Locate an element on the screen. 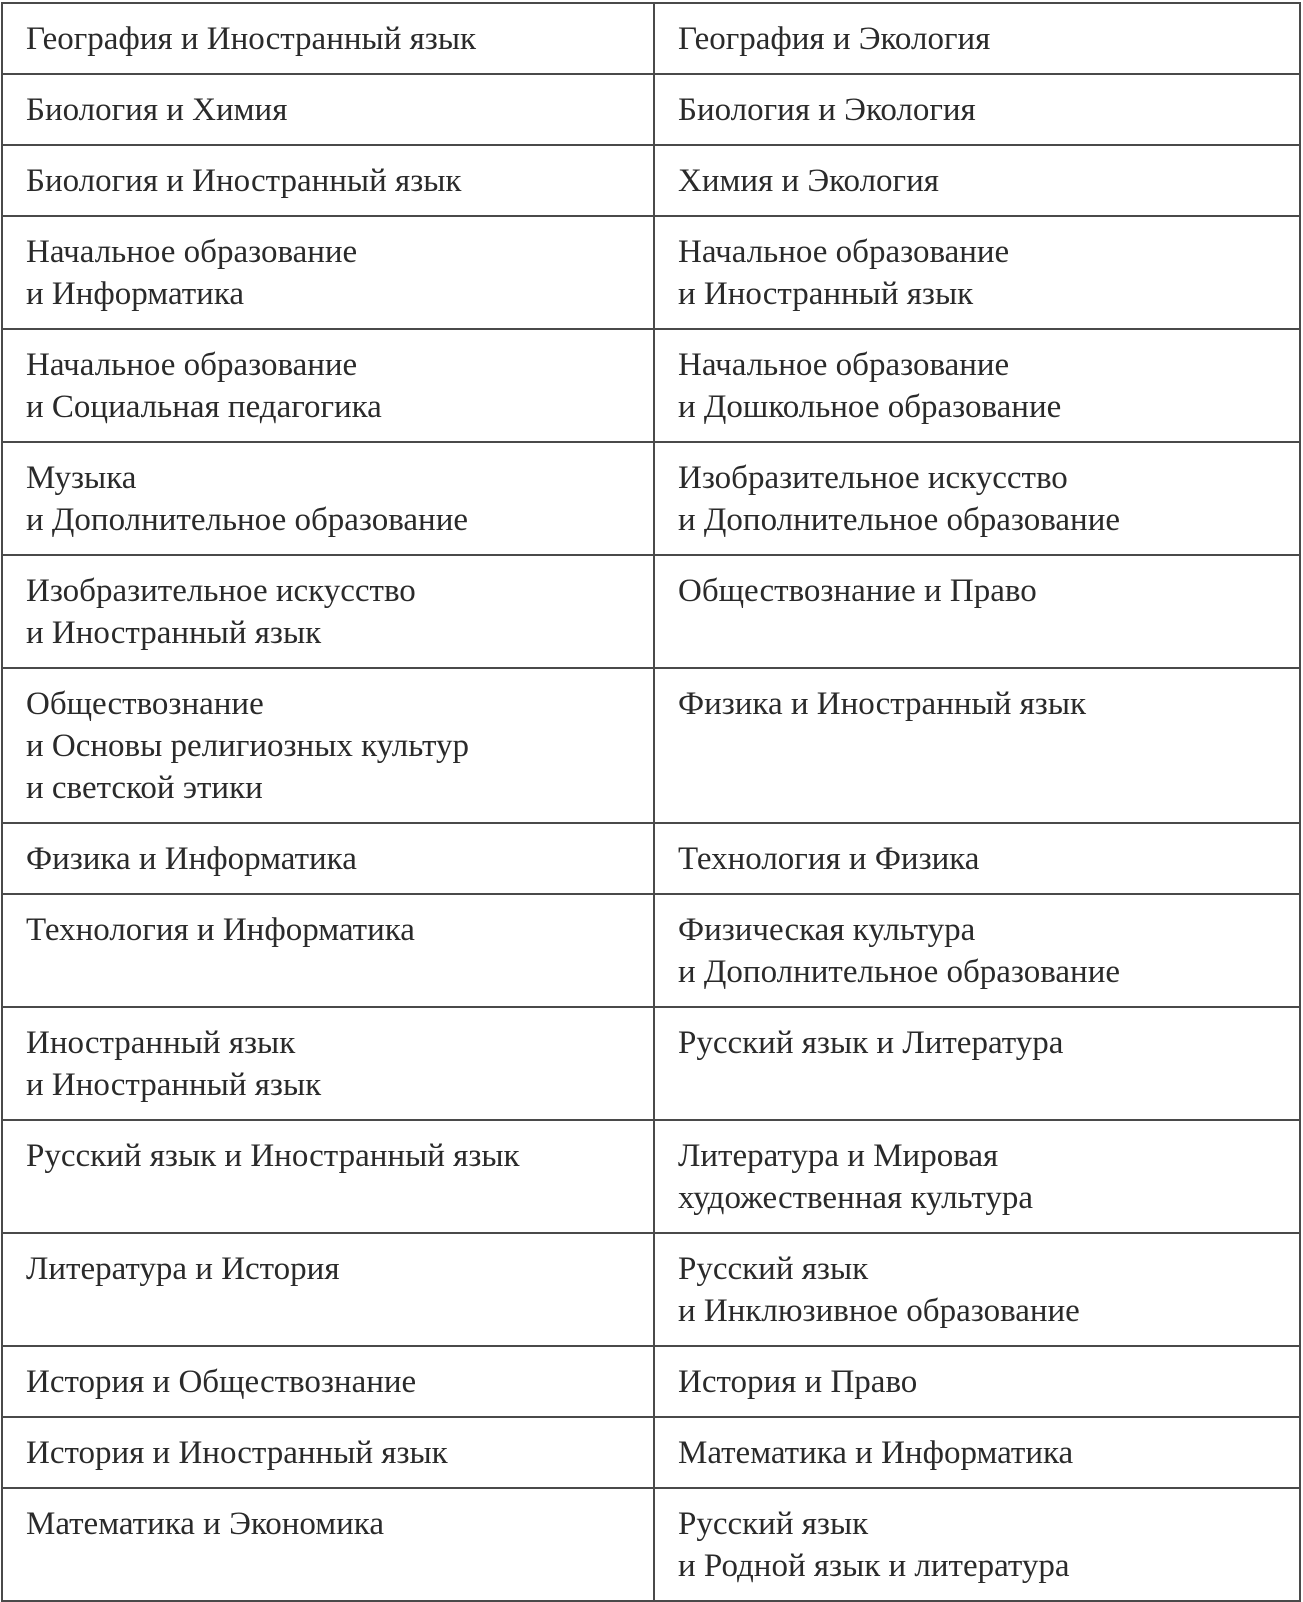 Image resolution: width=1303 pixels, height=1602 pixels. cell-right: География и Экология is located at coordinates (977, 38).